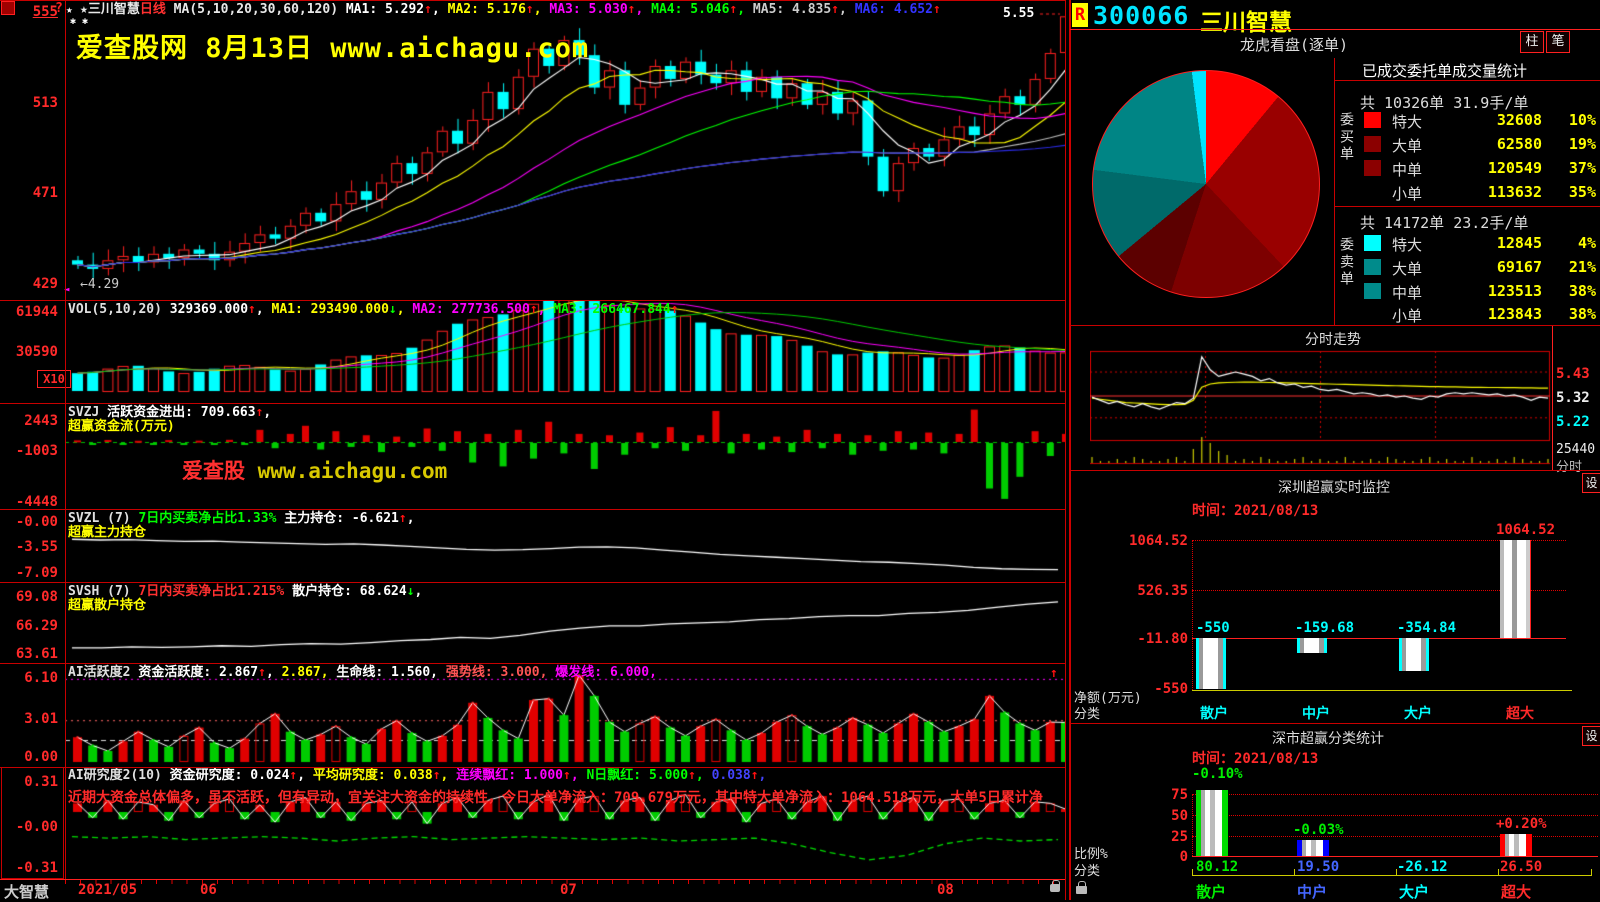 Image resolution: width=1600 pixels, height=902 pixels. What do you see at coordinates (1414, 654) in the screenshot?
I see `monitor-bar-large` at bounding box center [1414, 654].